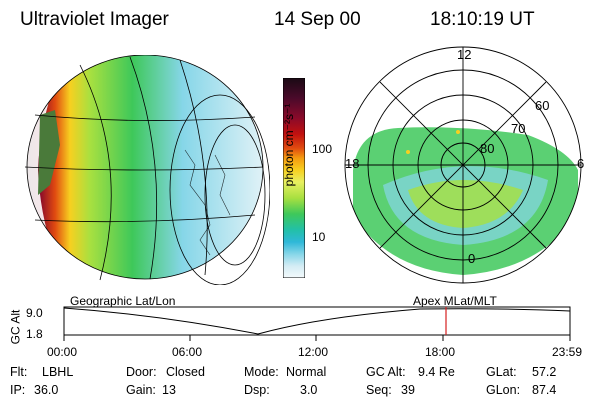 This screenshot has height=400, width=600. I want to click on colorbar-unit-label: photon cm⁻²s⁻¹, so click(289, 145).